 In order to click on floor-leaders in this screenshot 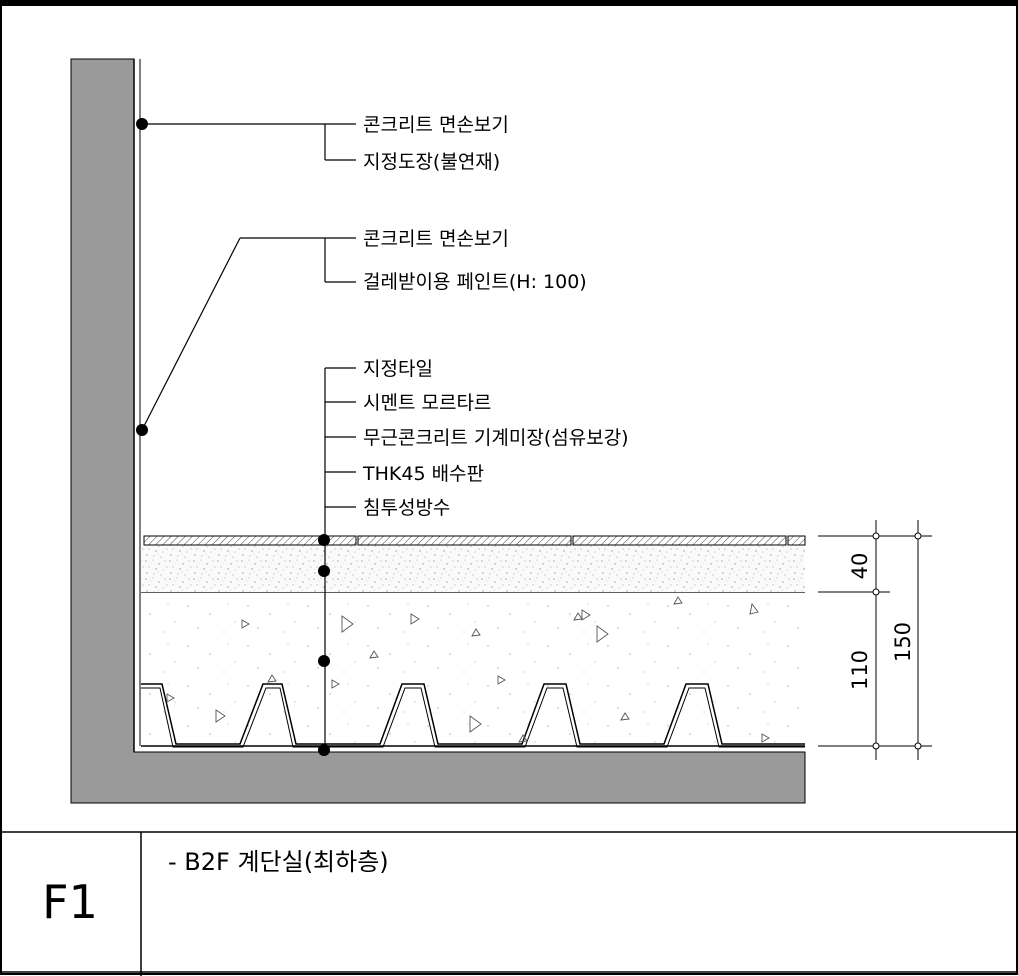, I will do `click(340, 558)`.